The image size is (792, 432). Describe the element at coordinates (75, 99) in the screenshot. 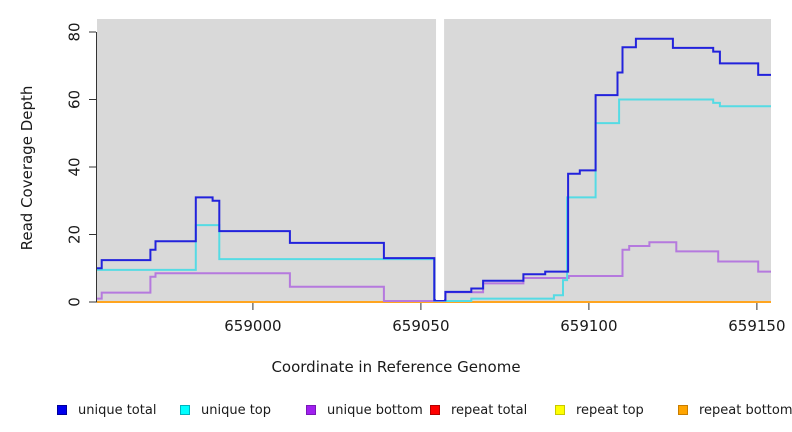

I see `y-tick-label: 60` at that location.